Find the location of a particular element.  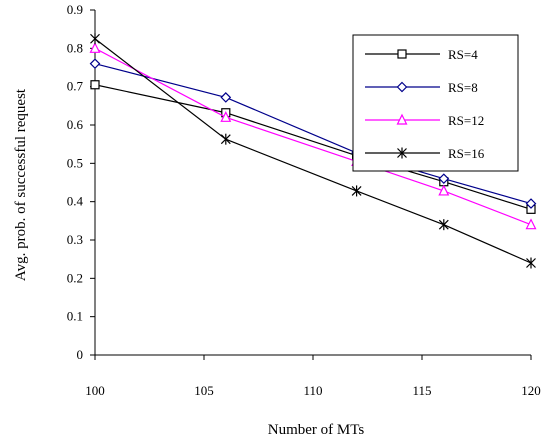

legend-box is located at coordinates (435, 103).